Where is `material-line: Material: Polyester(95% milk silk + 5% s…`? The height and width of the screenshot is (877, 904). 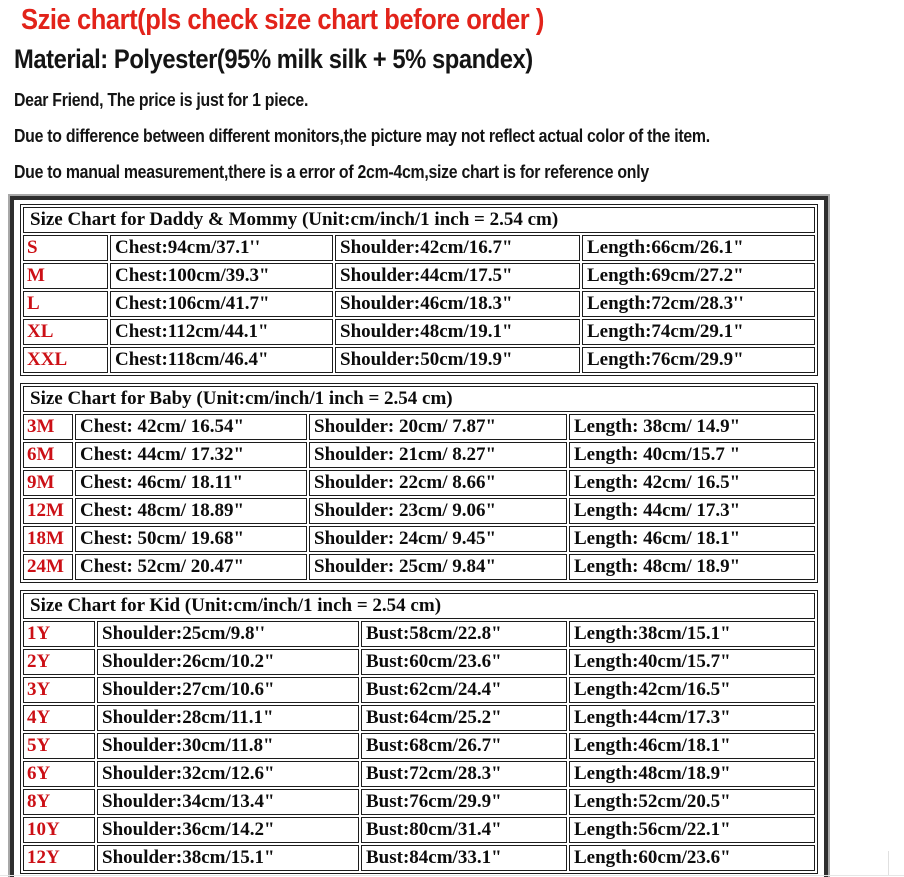
material-line: Material: Polyester(95% milk silk + 5% s… is located at coordinates (273, 59).